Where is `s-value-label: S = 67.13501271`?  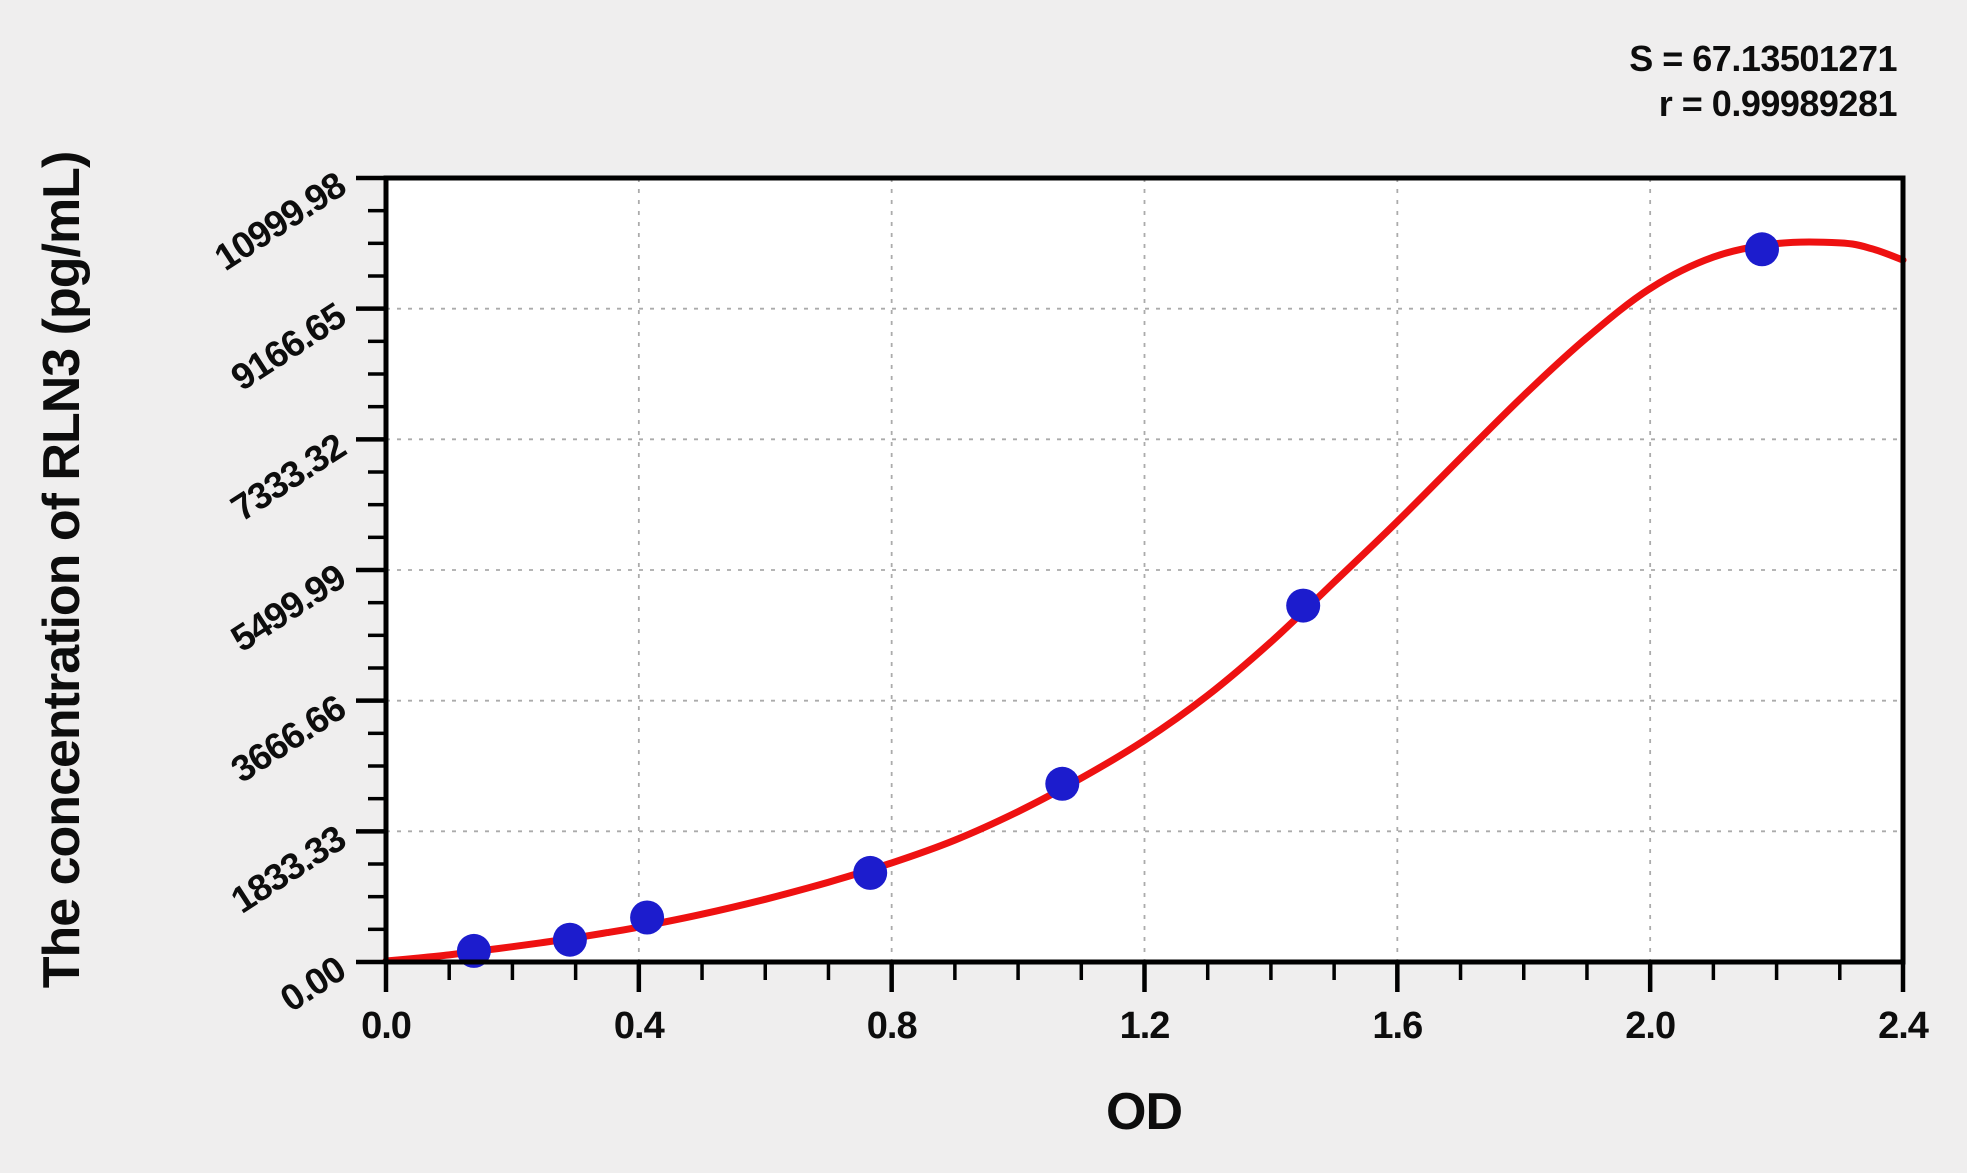 s-value-label: S = 67.13501271 is located at coordinates (1763, 58).